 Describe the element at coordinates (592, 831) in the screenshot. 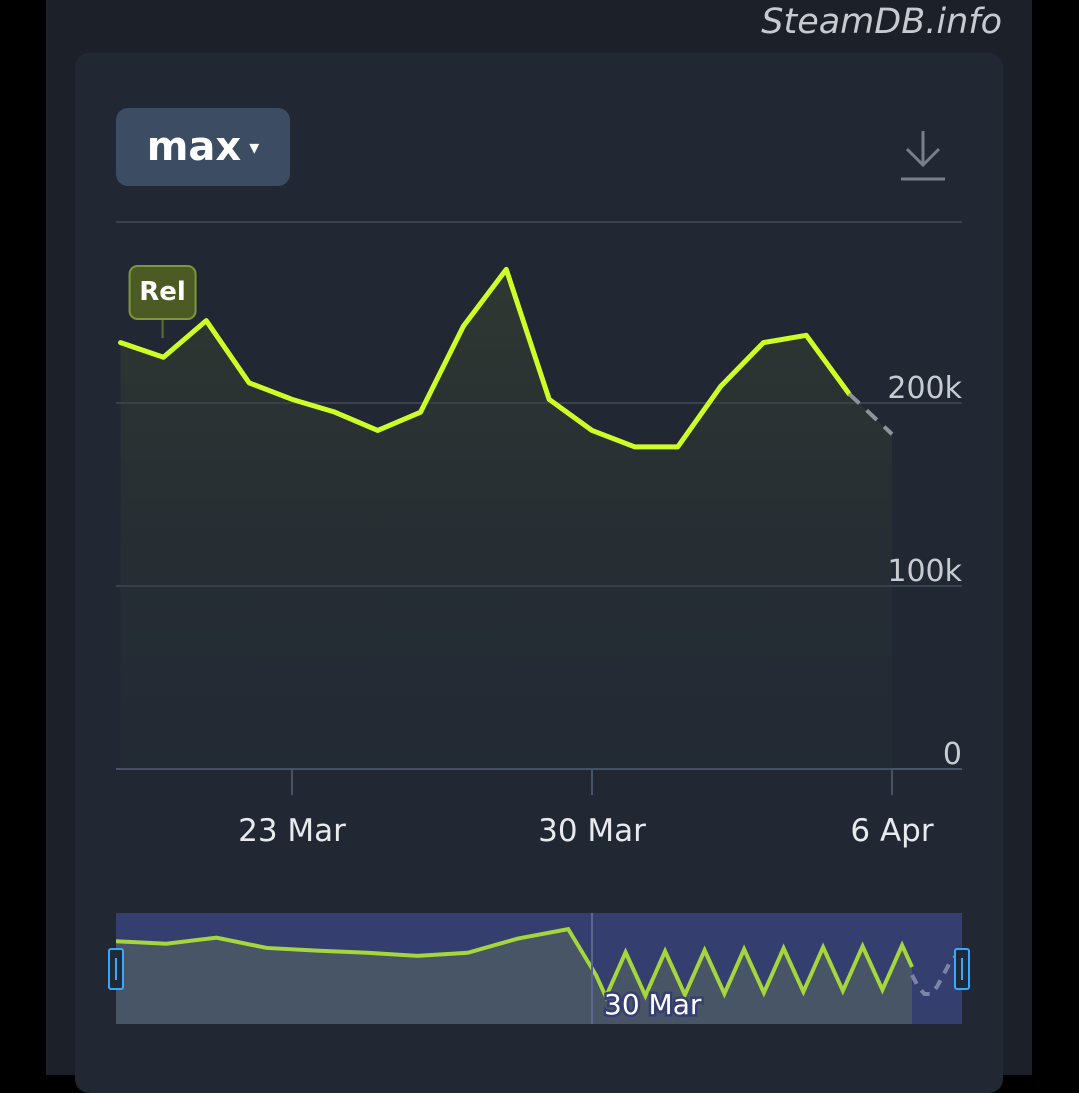

I see `x-tick-label: 30 Mar` at that location.